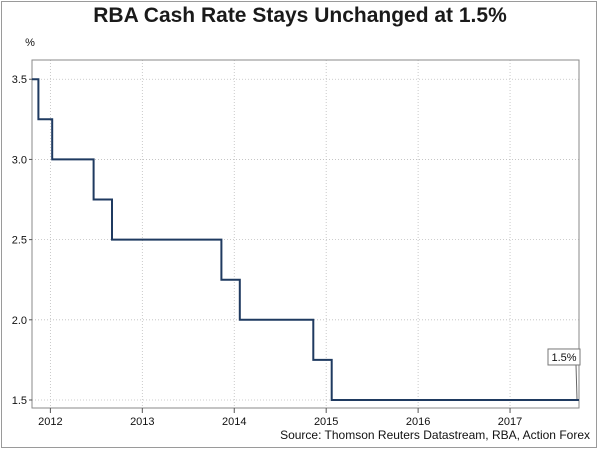  Describe the element at coordinates (326, 422) in the screenshot. I see `x-tick-label: 2015` at that location.